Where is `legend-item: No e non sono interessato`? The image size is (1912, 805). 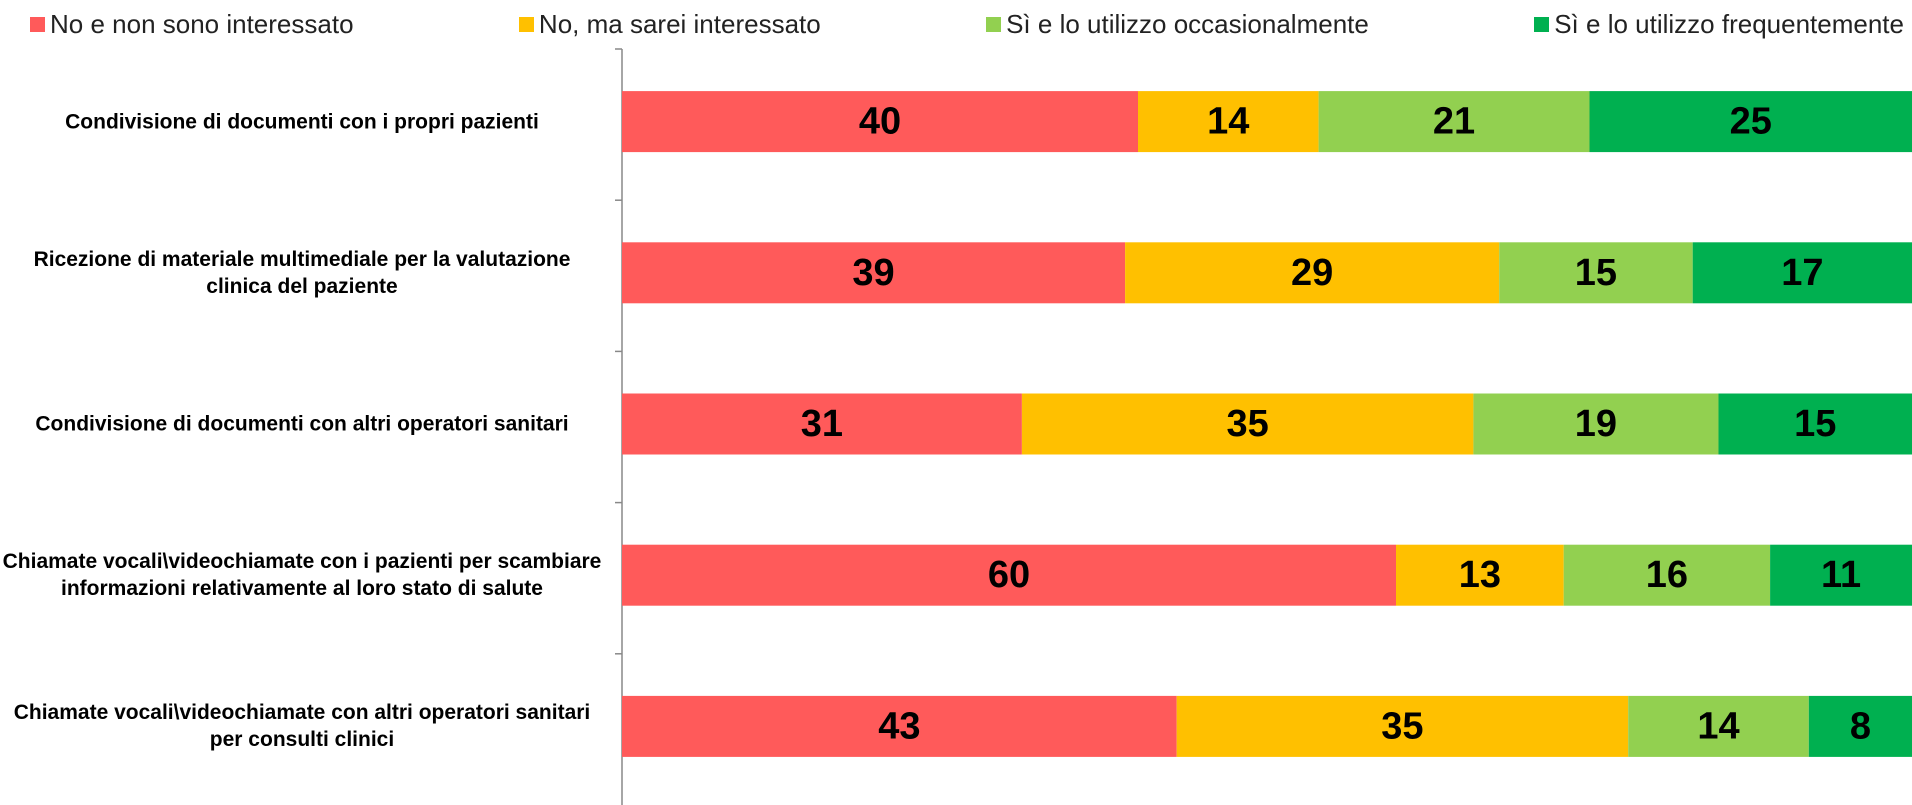
legend-item: No e non sono interessato is located at coordinates (192, 24).